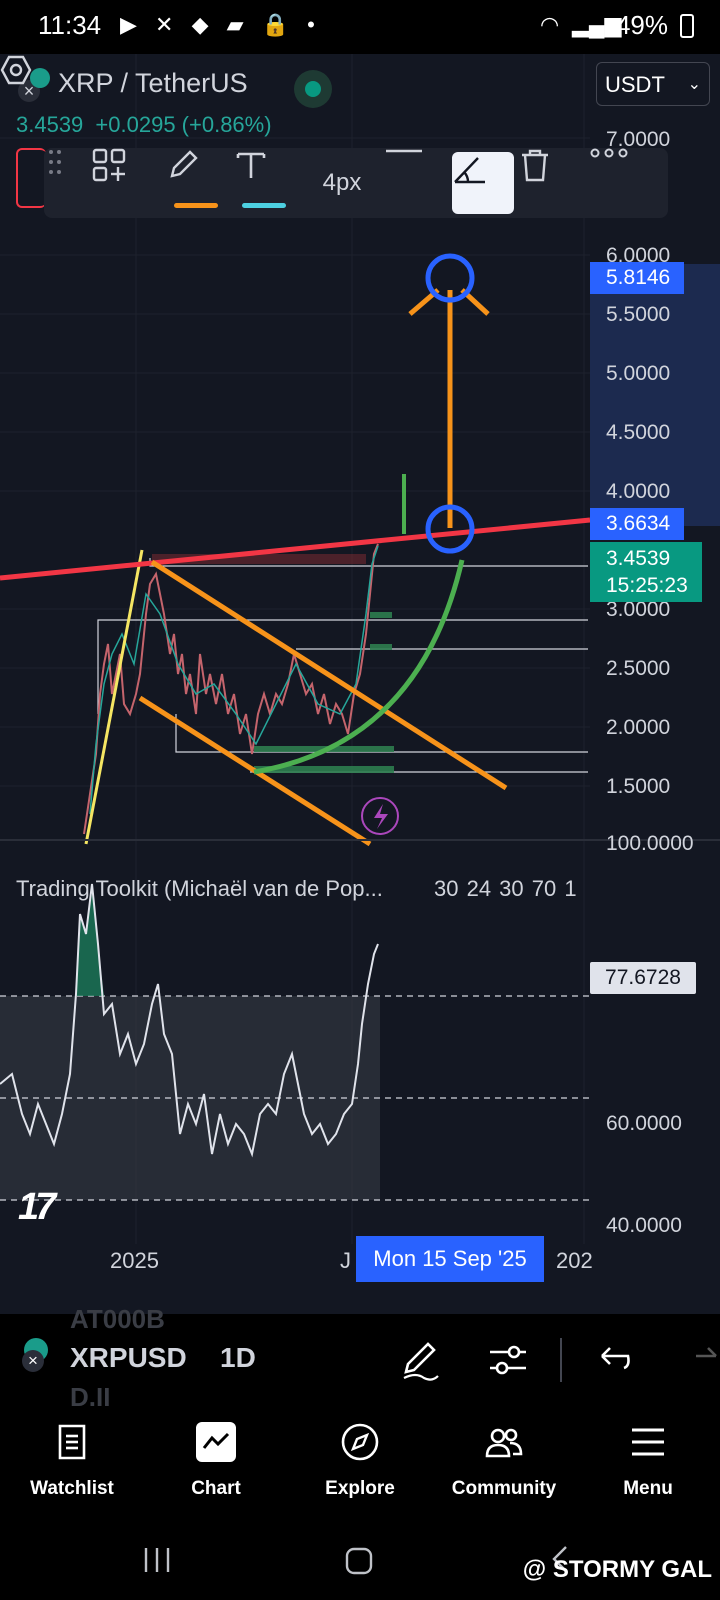 The height and width of the screenshot is (1600, 720). I want to click on signal-icon: ▂▄▆, so click(597, 24).